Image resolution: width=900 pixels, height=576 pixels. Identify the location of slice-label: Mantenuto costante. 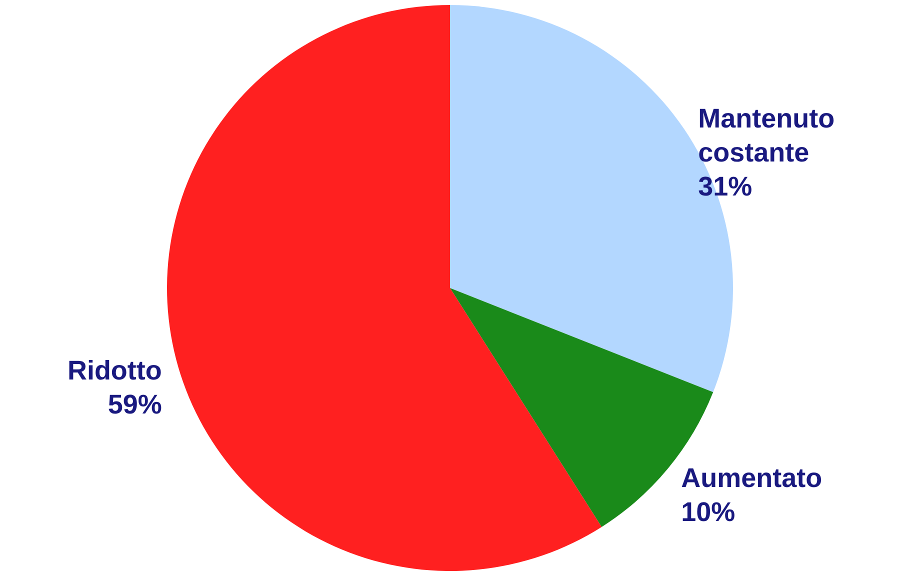
(766, 135).